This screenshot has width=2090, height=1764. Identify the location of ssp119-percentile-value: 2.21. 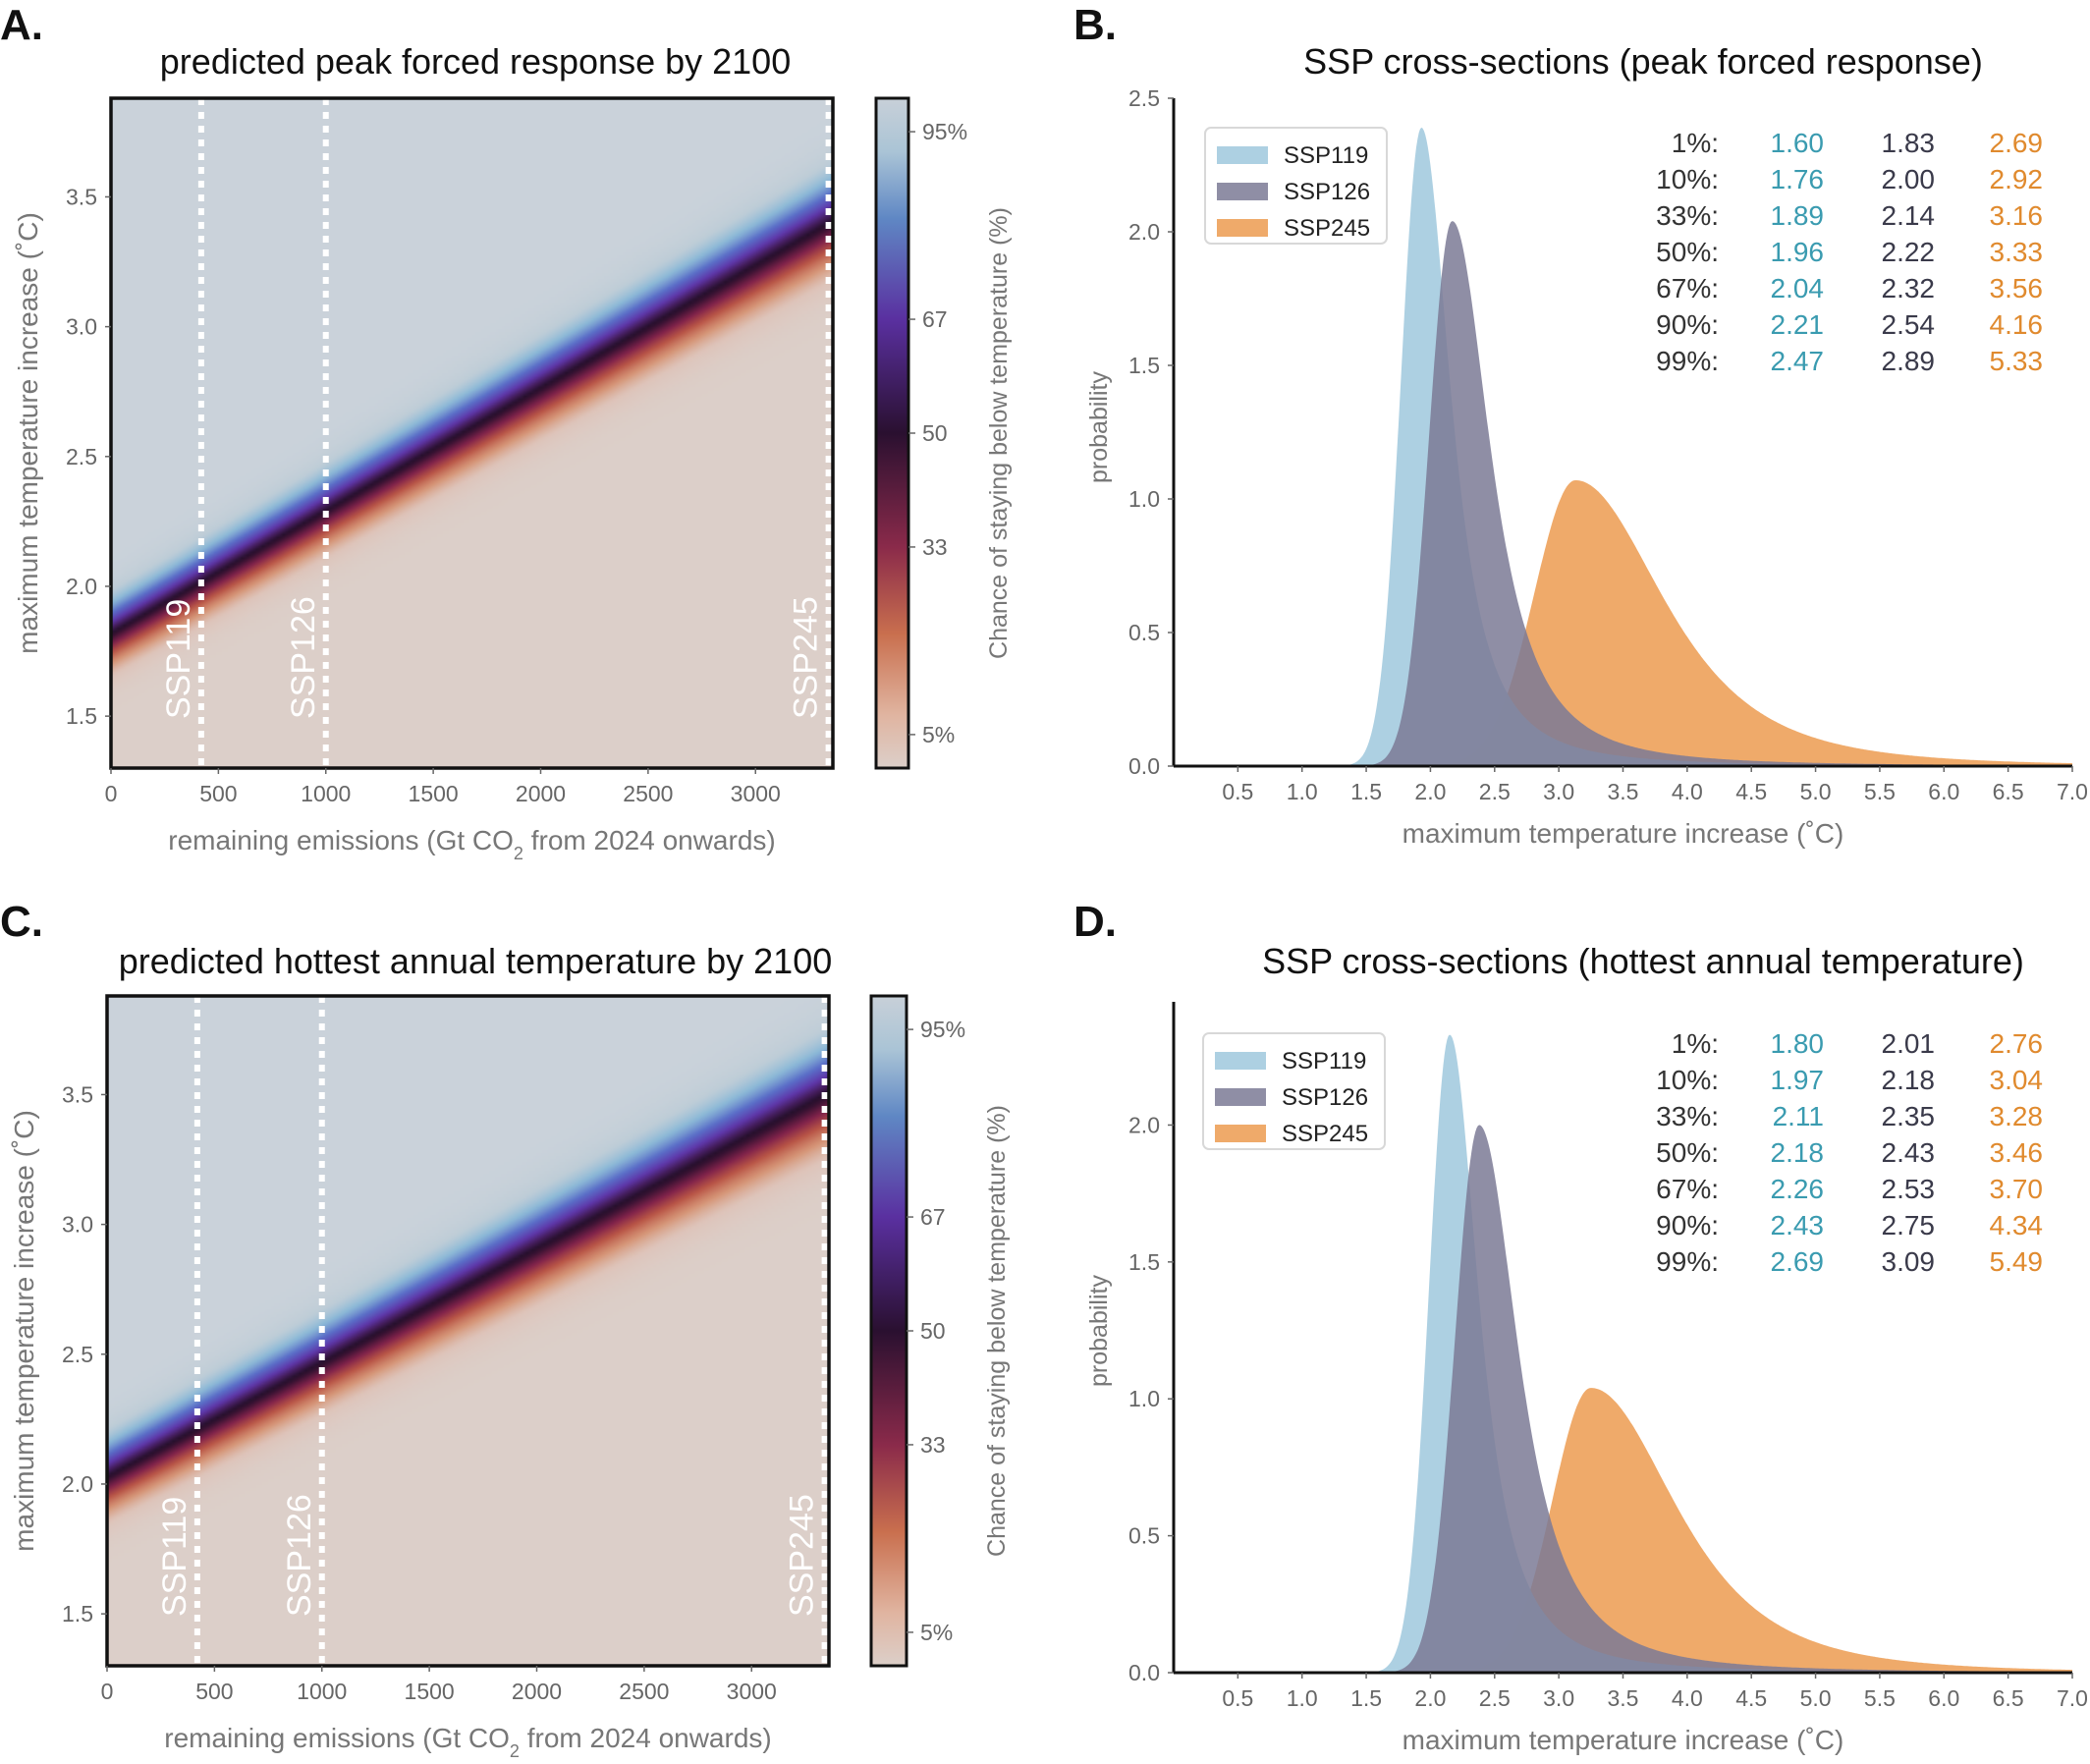
(1798, 324).